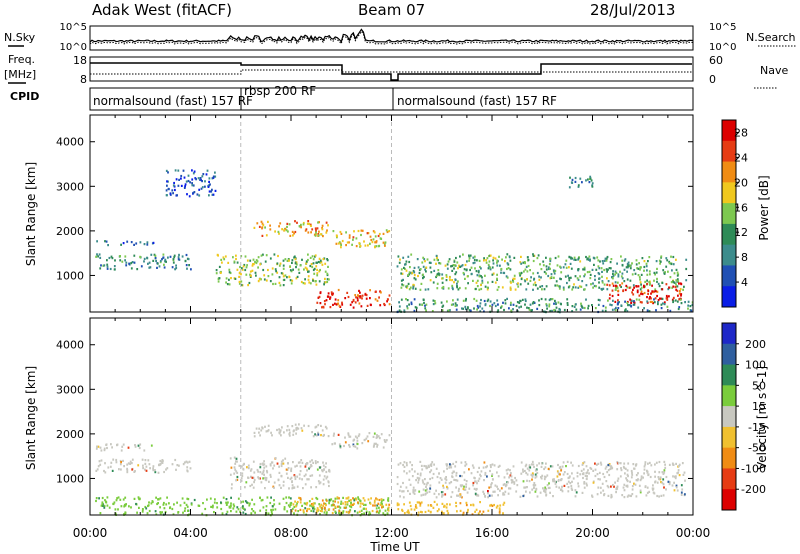  Describe the element at coordinates (70, 389) in the screenshot. I see `y-tick-label: 3000` at that location.